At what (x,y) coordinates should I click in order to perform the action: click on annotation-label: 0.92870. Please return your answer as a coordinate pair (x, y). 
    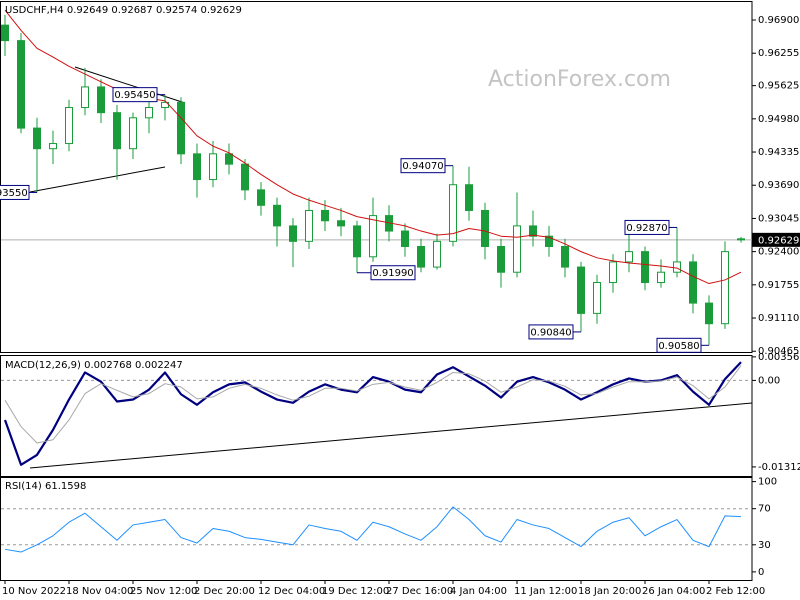
    Looking at the image, I should click on (646, 228).